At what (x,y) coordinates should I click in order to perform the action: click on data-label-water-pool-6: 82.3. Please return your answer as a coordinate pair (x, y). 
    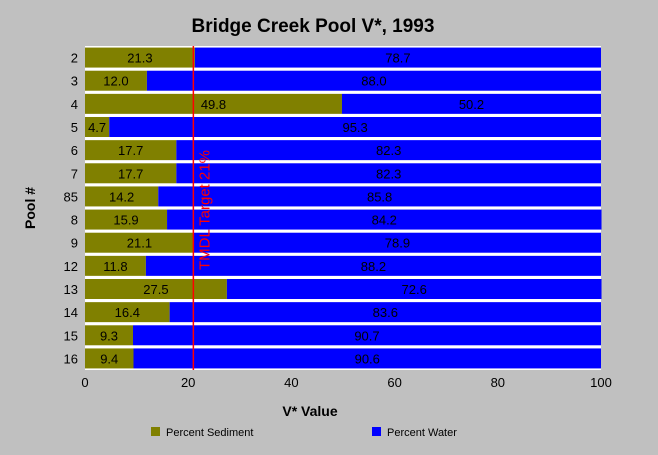
    Looking at the image, I should click on (388, 150).